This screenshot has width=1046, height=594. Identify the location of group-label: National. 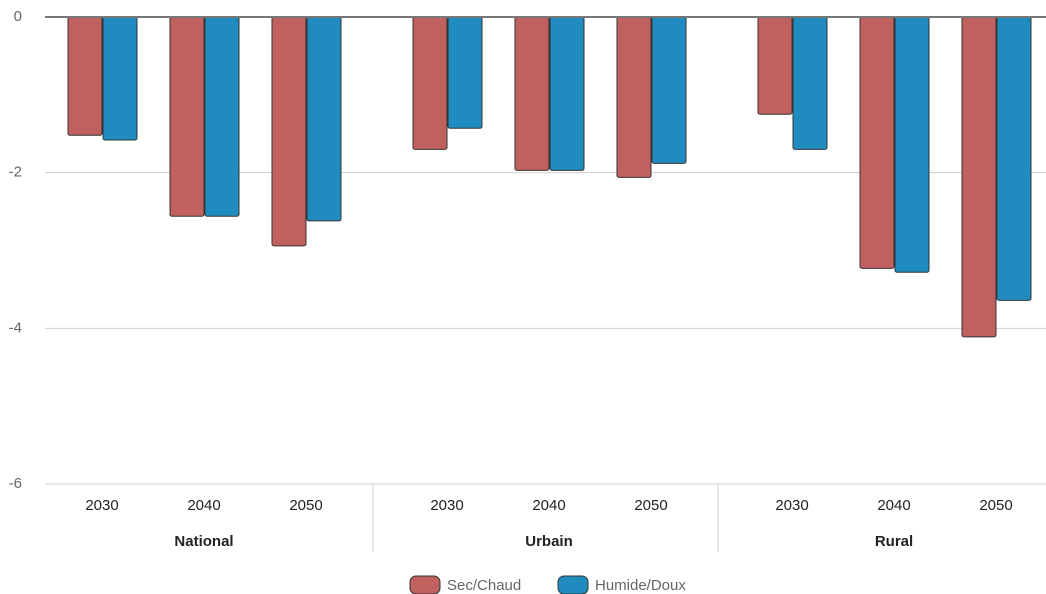
(203, 541).